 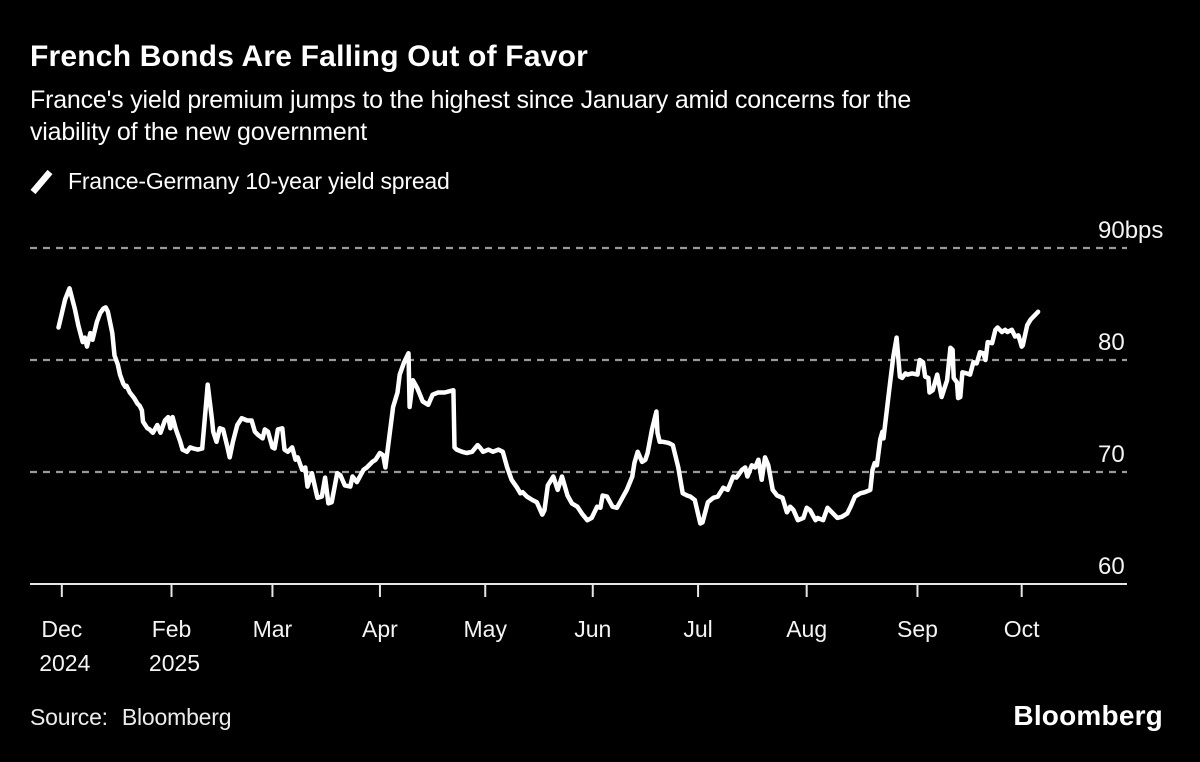 What do you see at coordinates (172, 629) in the screenshot?
I see `x-tick-label-feb: Feb` at bounding box center [172, 629].